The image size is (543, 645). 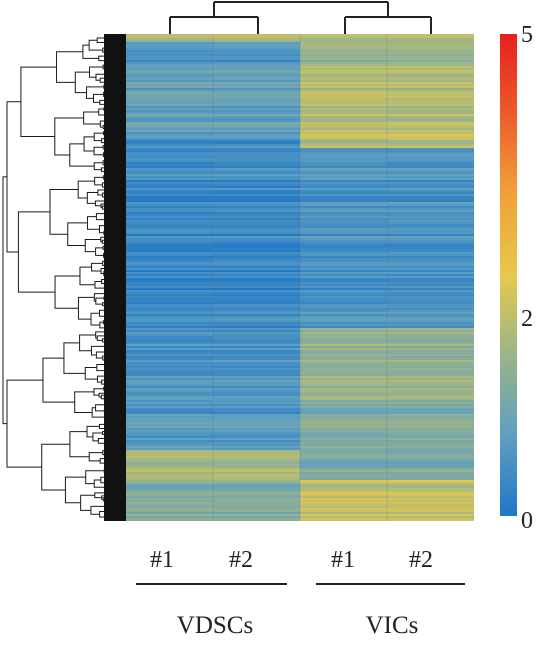 What do you see at coordinates (527, 521) in the screenshot?
I see `color-scale-tick-min: 0` at bounding box center [527, 521].